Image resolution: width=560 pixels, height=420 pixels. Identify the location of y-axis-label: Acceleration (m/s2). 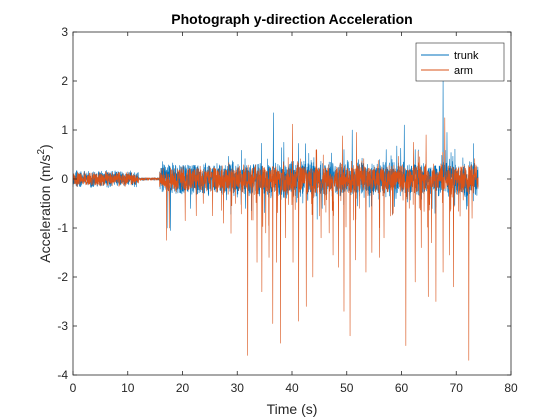
(44, 203).